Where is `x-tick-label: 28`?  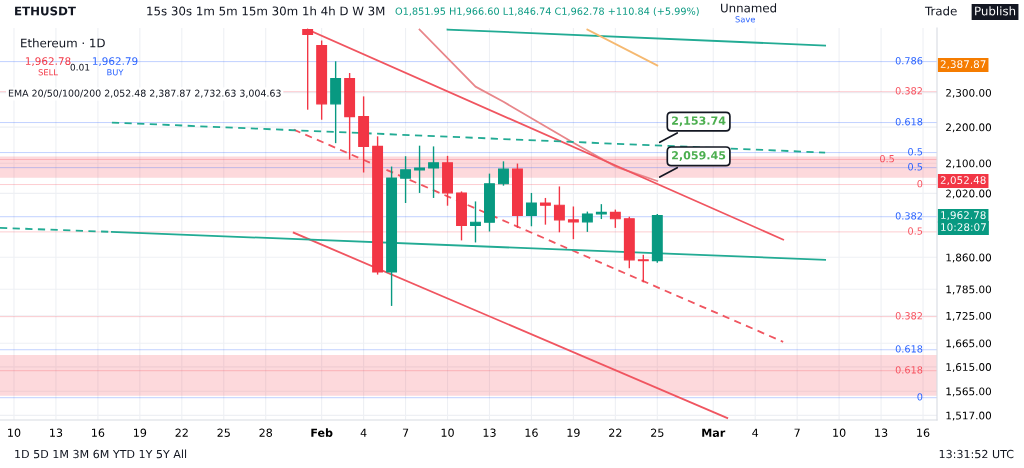 x-tick-label: 28 is located at coordinates (266, 432).